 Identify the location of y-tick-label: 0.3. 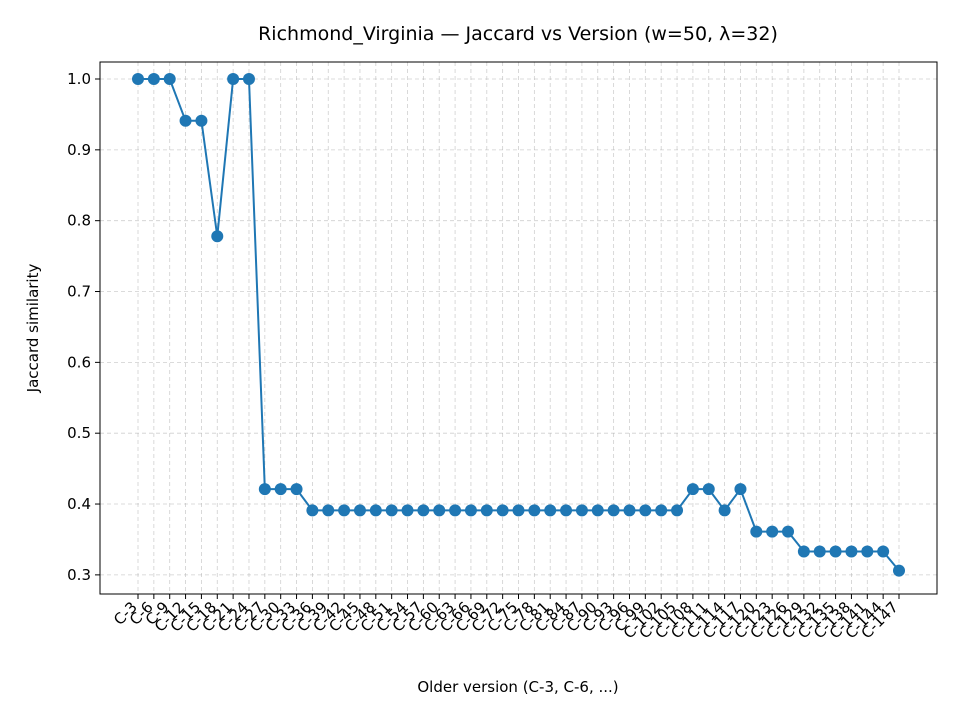
(79, 575).